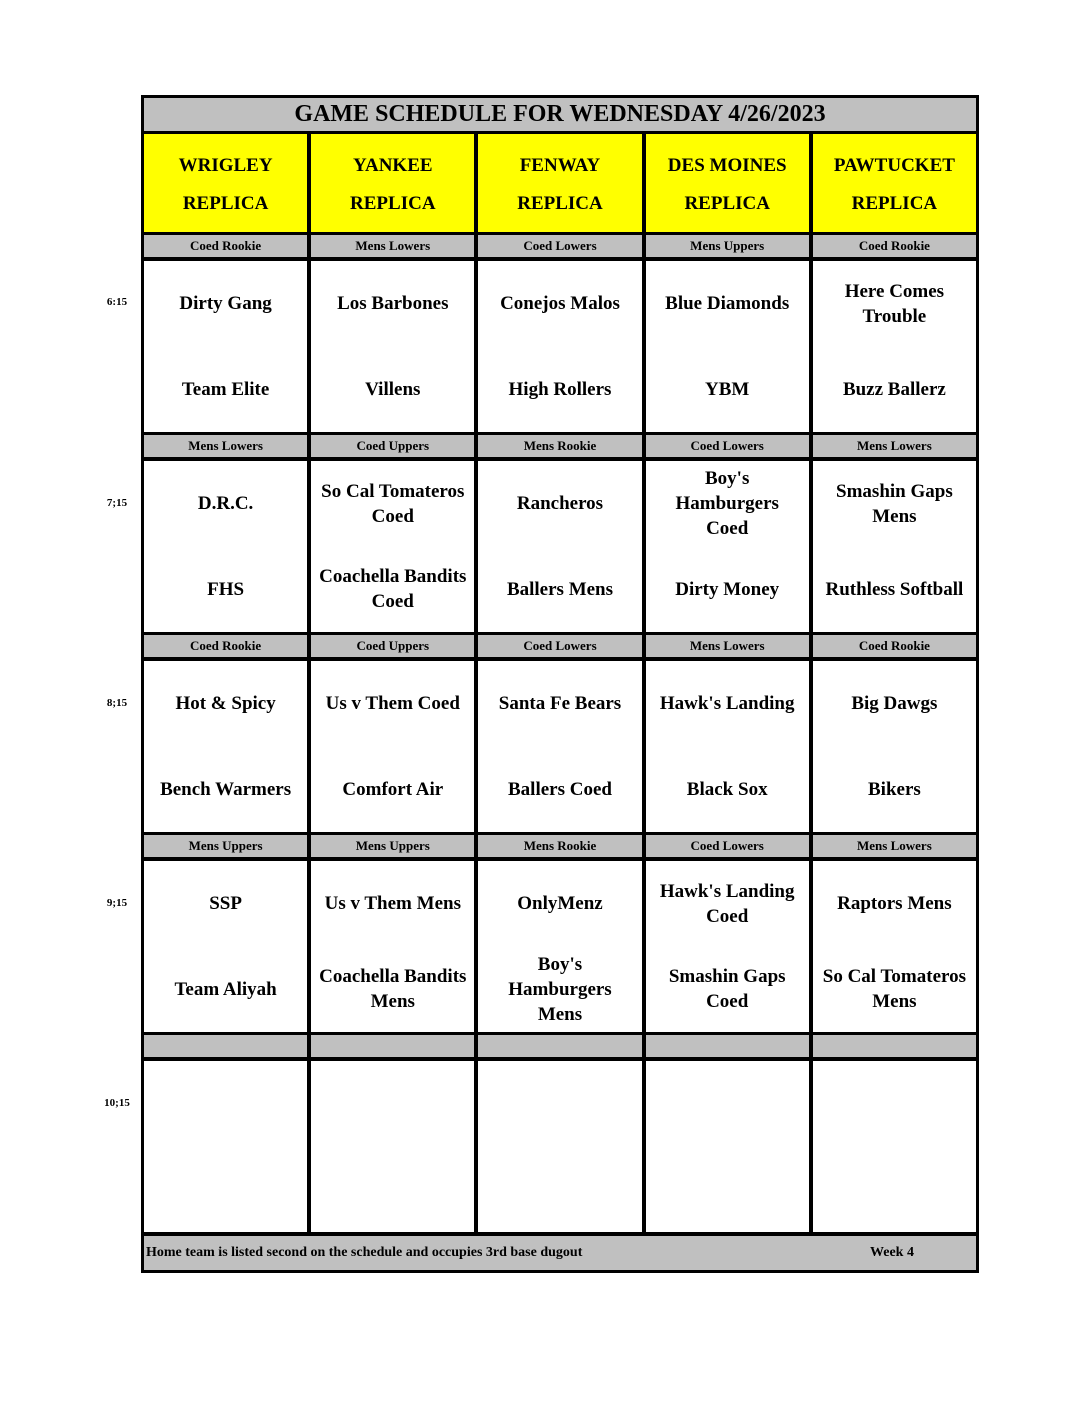  What do you see at coordinates (560, 116) in the screenshot?
I see `schedule-title: GAME SCHEDULE FOR WEDNESDAY 4/26/2023` at bounding box center [560, 116].